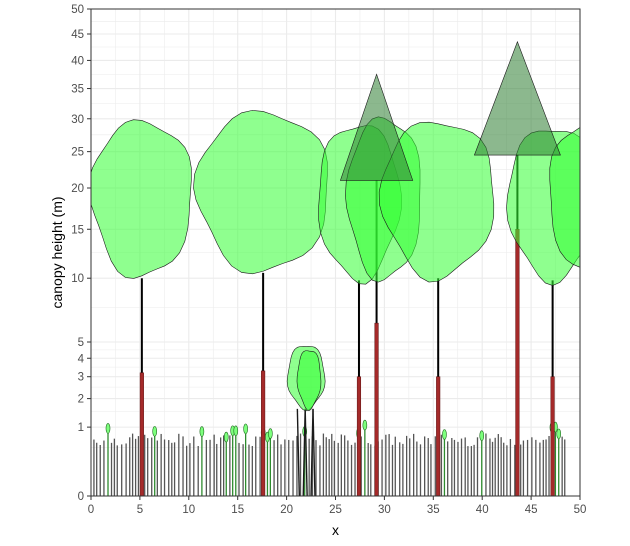 The image size is (630, 546). Describe the element at coordinates (531, 510) in the screenshot. I see `x-tick-label: 45` at that location.